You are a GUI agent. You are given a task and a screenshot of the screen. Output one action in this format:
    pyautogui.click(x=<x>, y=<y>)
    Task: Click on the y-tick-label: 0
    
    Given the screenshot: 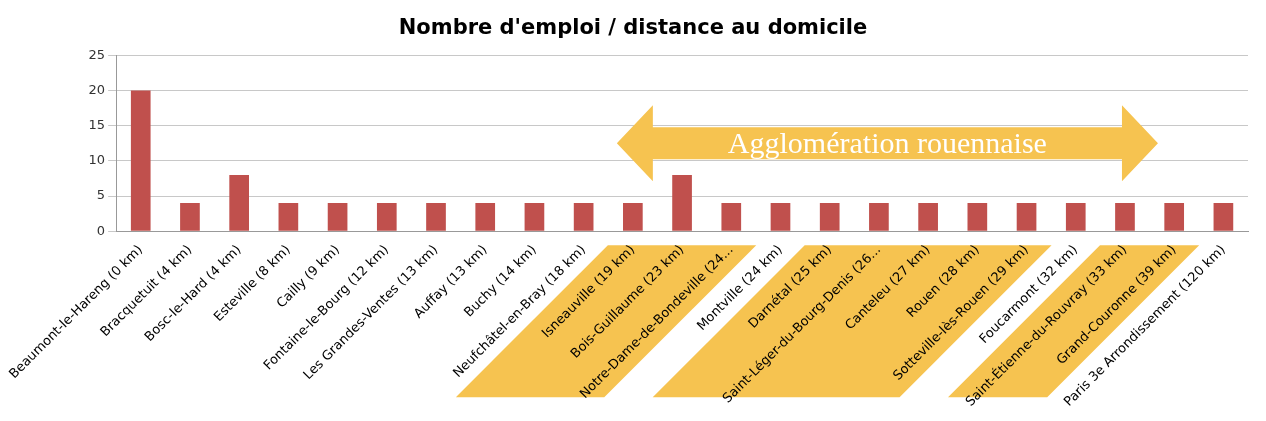 What is the action you would take?
    pyautogui.click(x=101, y=230)
    